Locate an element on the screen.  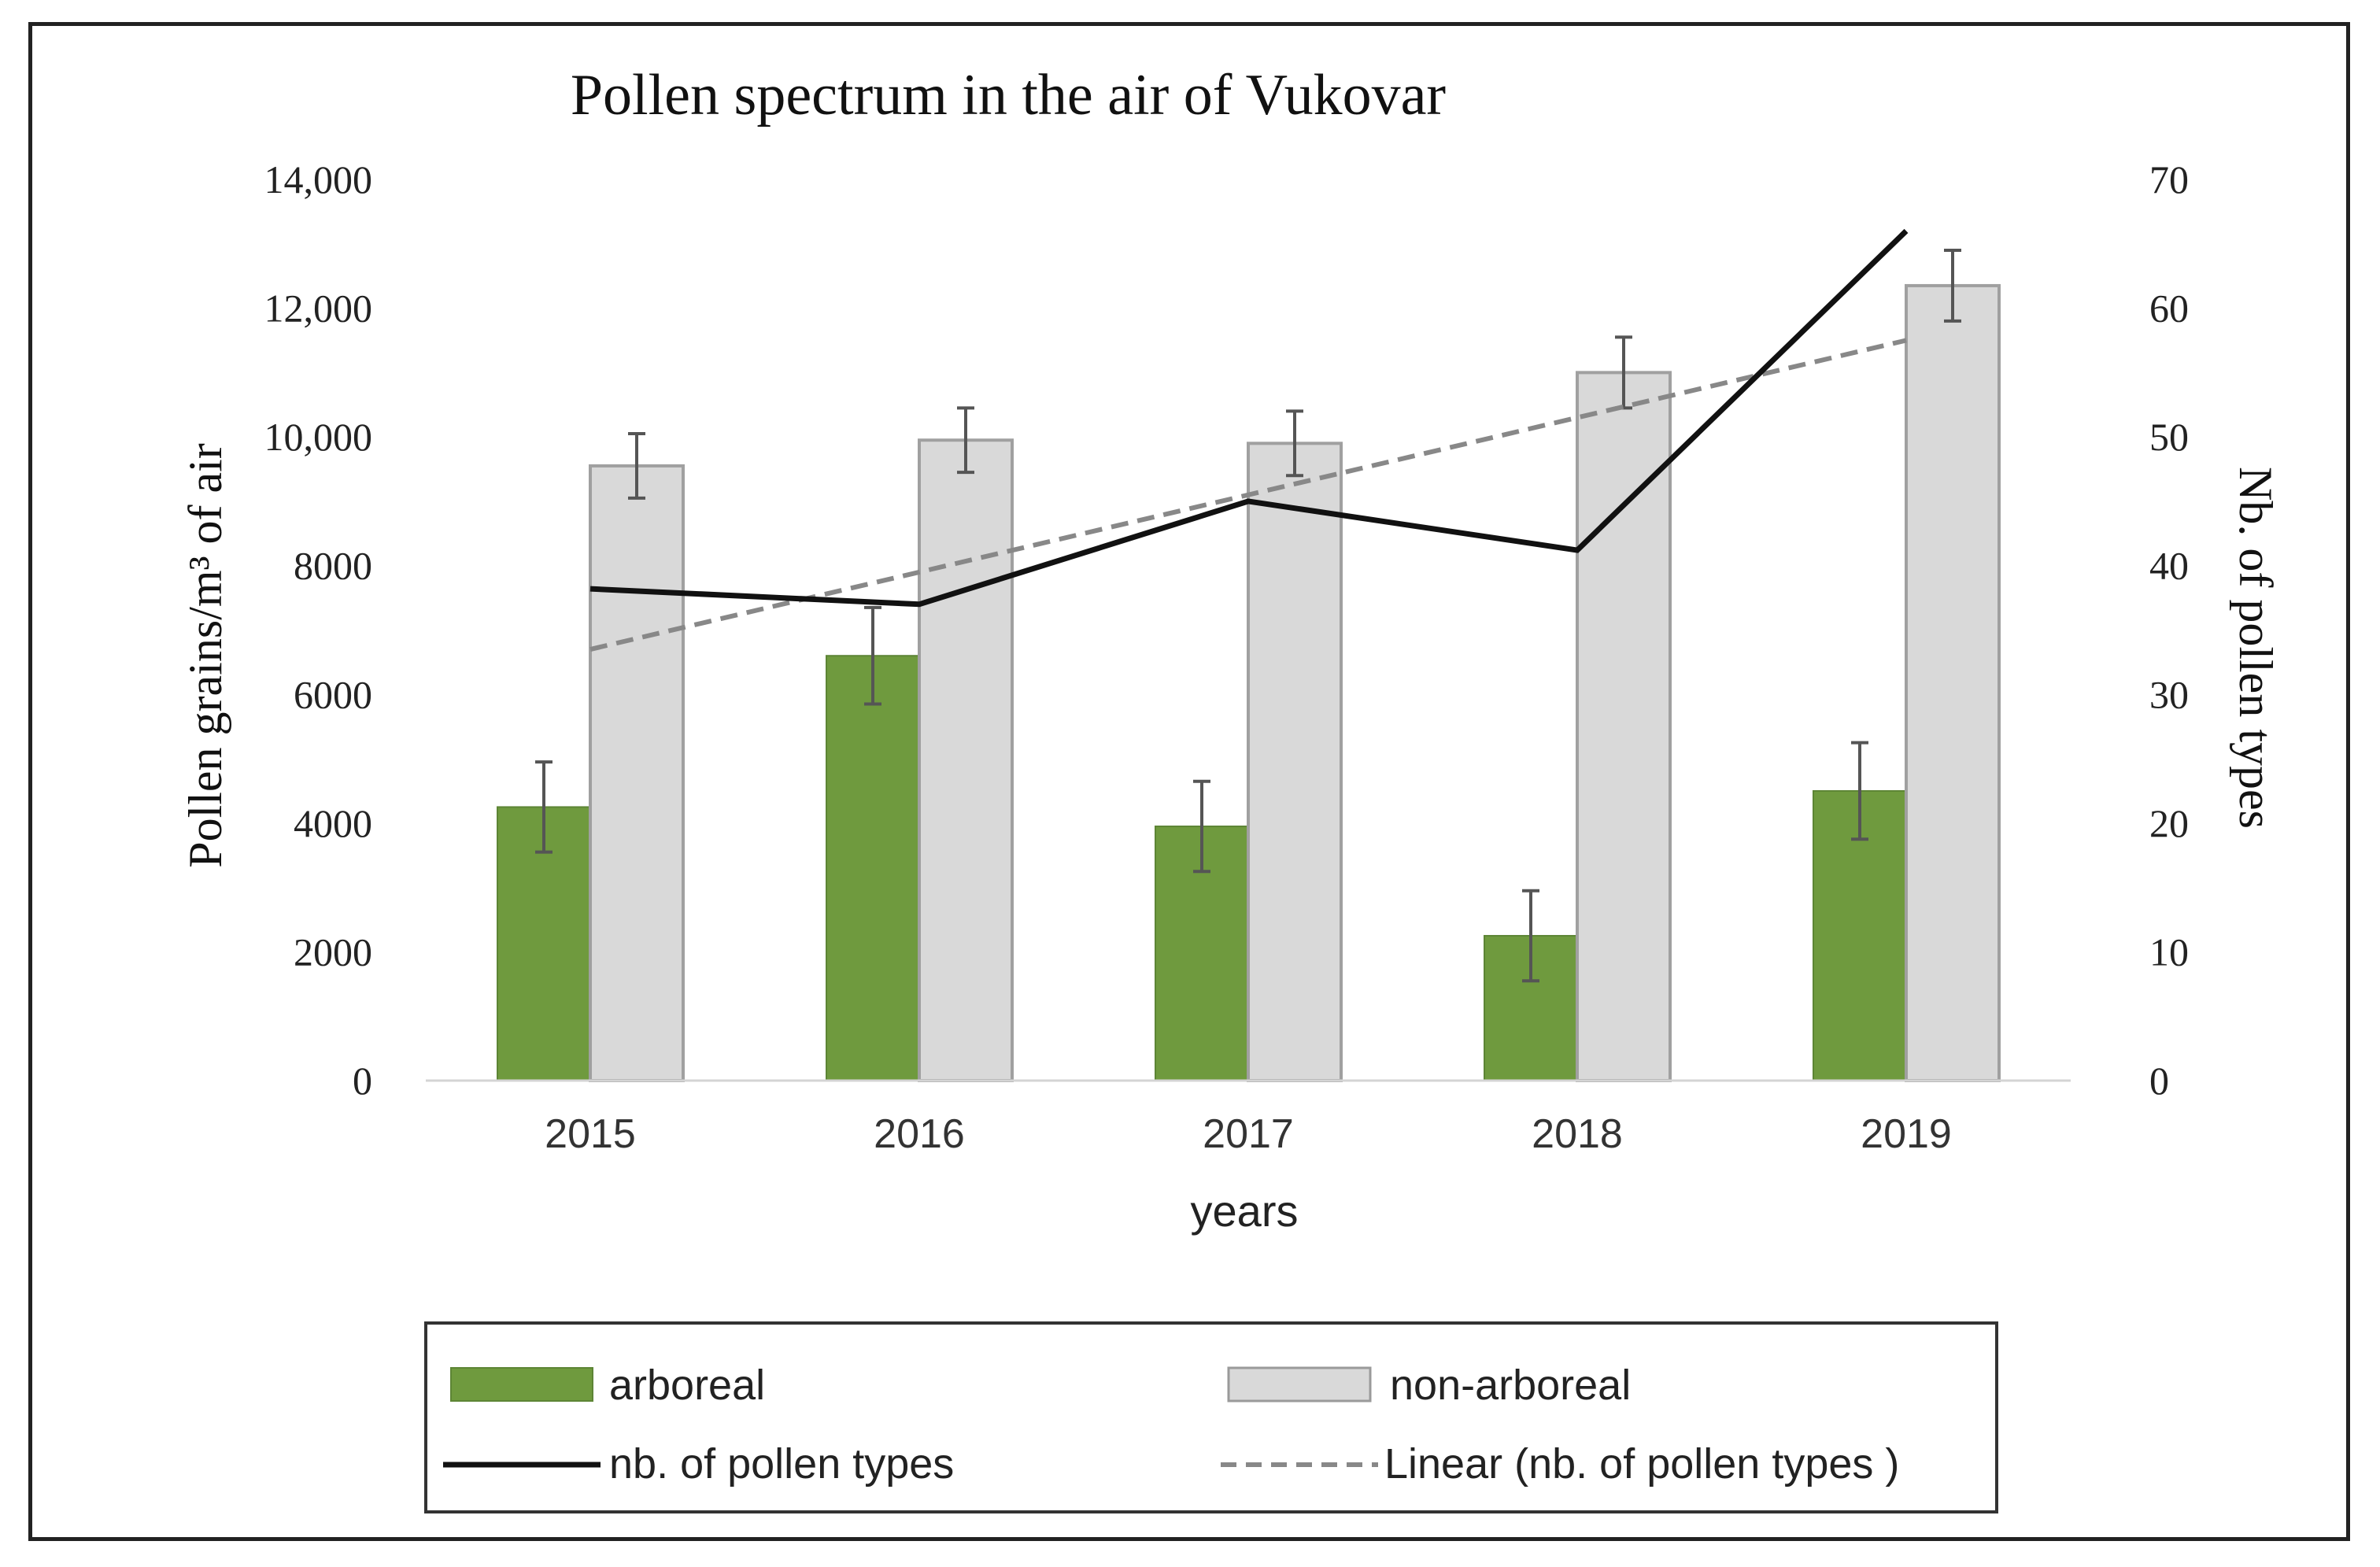
x-tick-label: 2019 is located at coordinates (1906, 1134).